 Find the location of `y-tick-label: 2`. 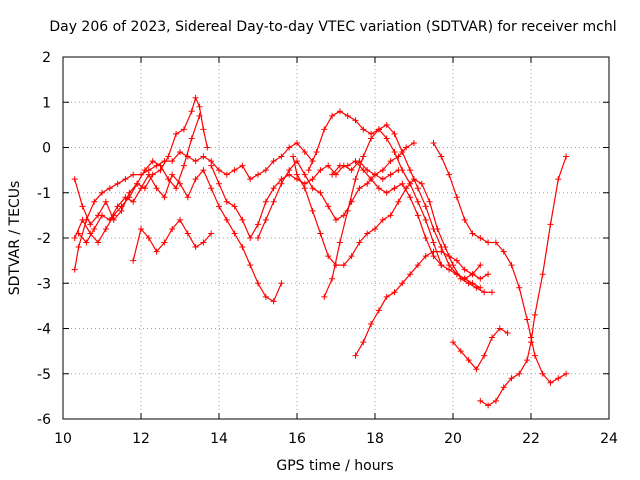

y-tick-label: 2 is located at coordinates (46, 58).